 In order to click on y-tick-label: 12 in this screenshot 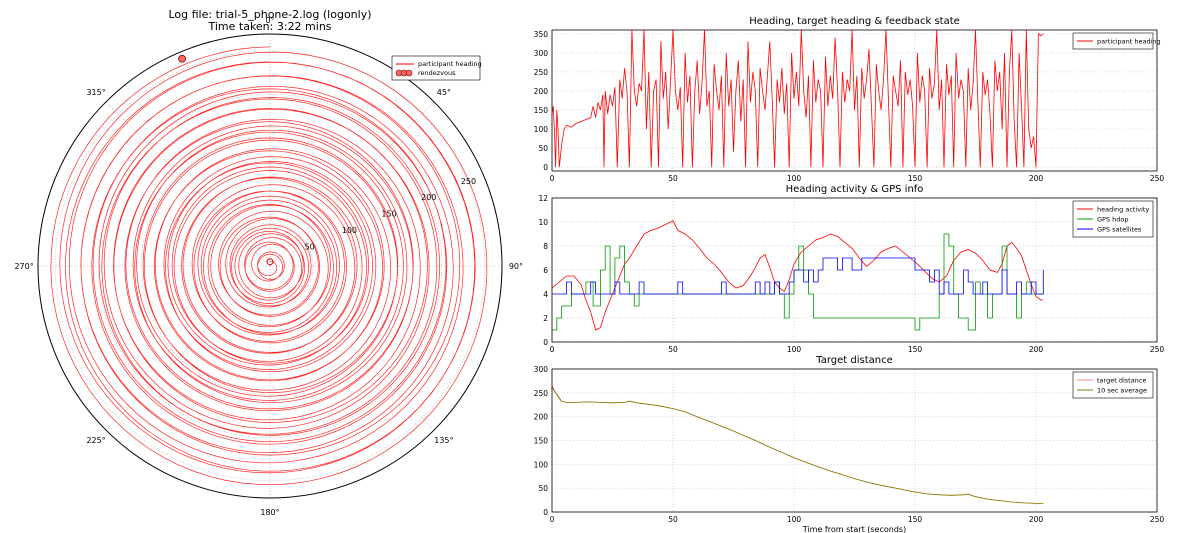, I will do `click(543, 198)`.